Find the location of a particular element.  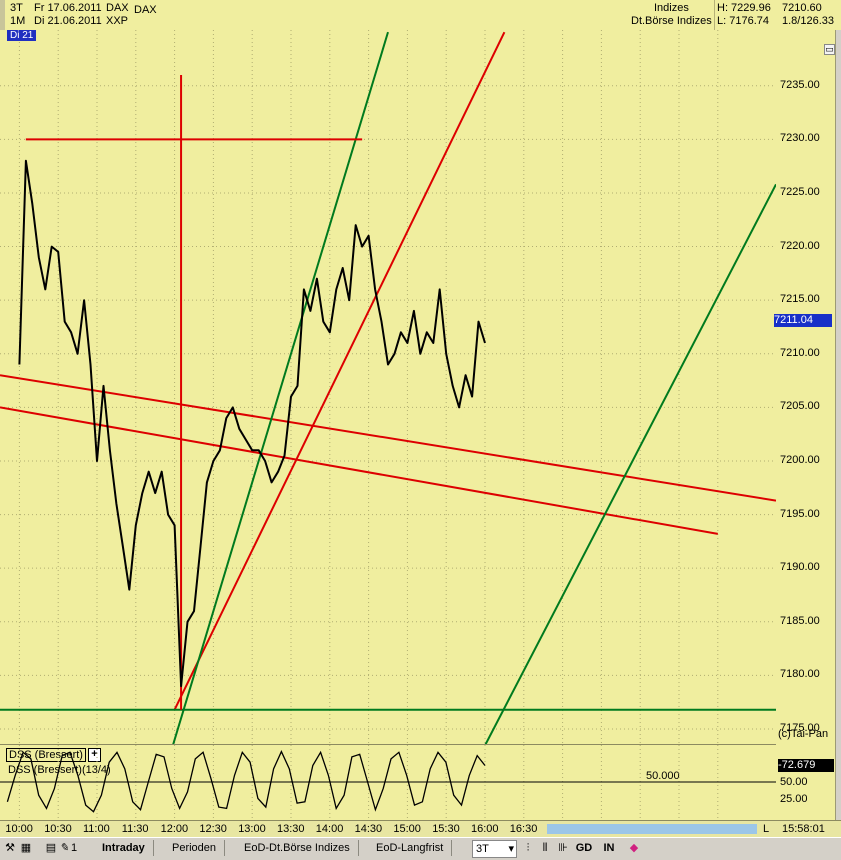

header-divider is located at coordinates (714, 15).